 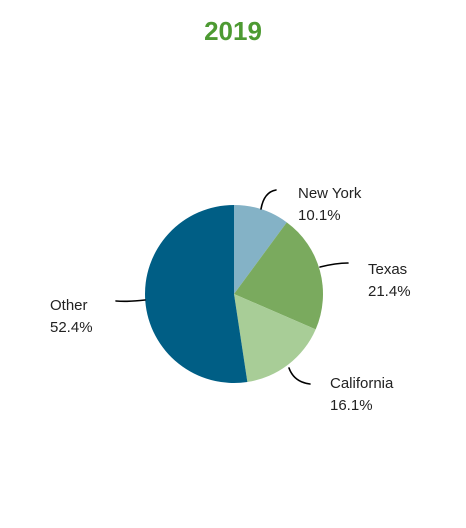 What do you see at coordinates (334, 265) in the screenshot?
I see `leader-line-texas` at bounding box center [334, 265].